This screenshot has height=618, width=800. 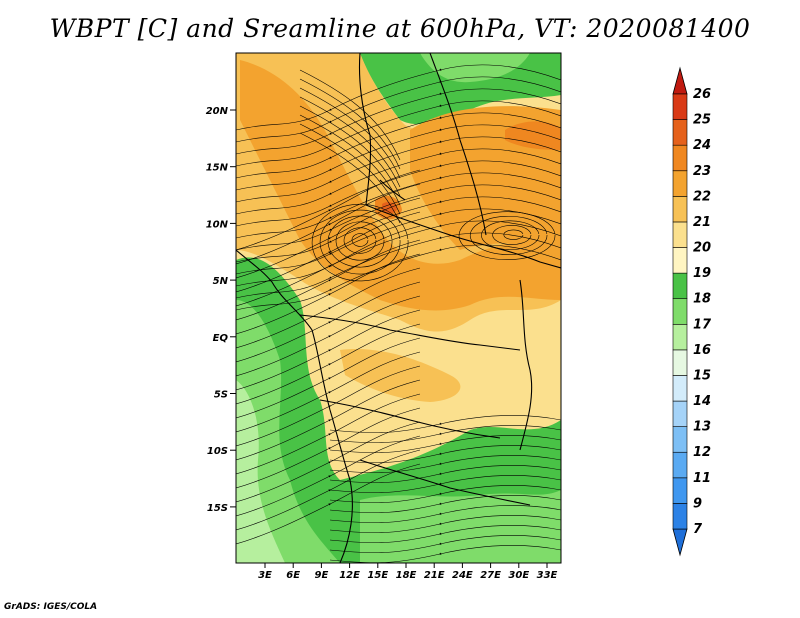 What do you see at coordinates (221, 281) in the screenshot?
I see `lat-tick-label: 5N` at bounding box center [221, 281].